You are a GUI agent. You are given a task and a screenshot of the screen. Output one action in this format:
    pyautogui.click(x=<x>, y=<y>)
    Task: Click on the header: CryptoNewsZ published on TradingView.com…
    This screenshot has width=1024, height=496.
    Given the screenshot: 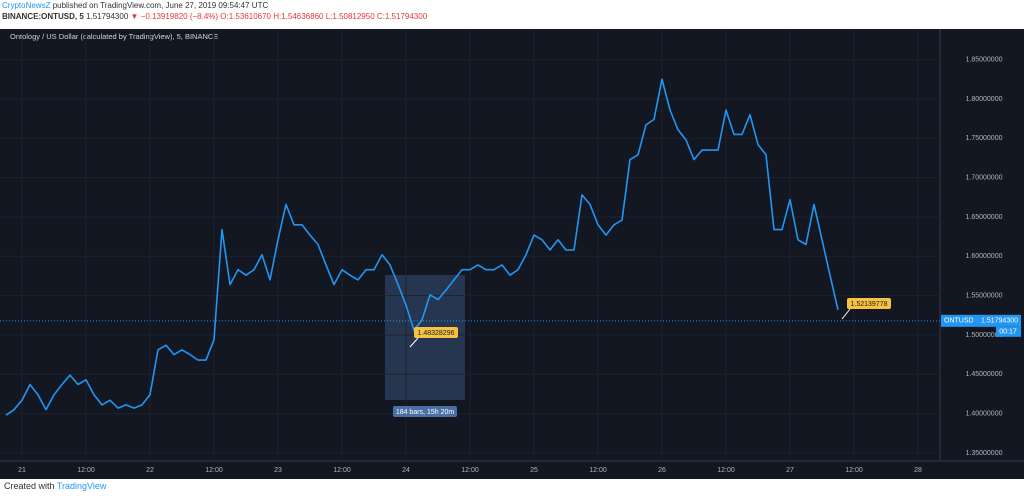 What is the action you would take?
    pyautogui.click(x=214, y=11)
    